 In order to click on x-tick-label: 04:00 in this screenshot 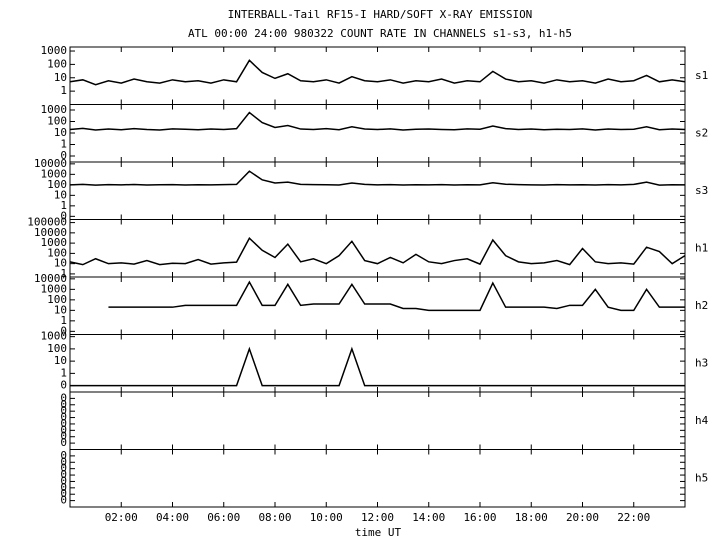, I will do `click(172, 517)`.